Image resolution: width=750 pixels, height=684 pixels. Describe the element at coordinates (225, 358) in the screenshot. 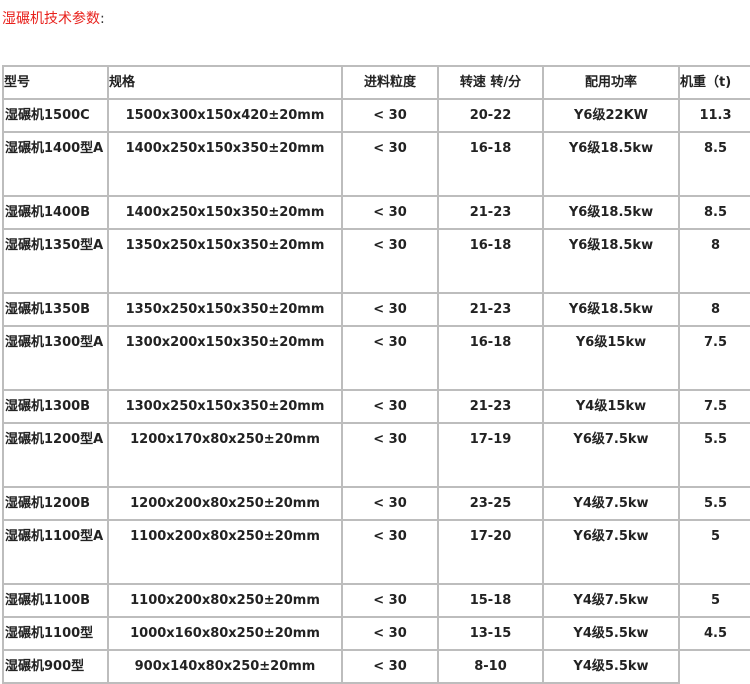

I see `spec-cell: 1300x200x150x350±20mm` at that location.